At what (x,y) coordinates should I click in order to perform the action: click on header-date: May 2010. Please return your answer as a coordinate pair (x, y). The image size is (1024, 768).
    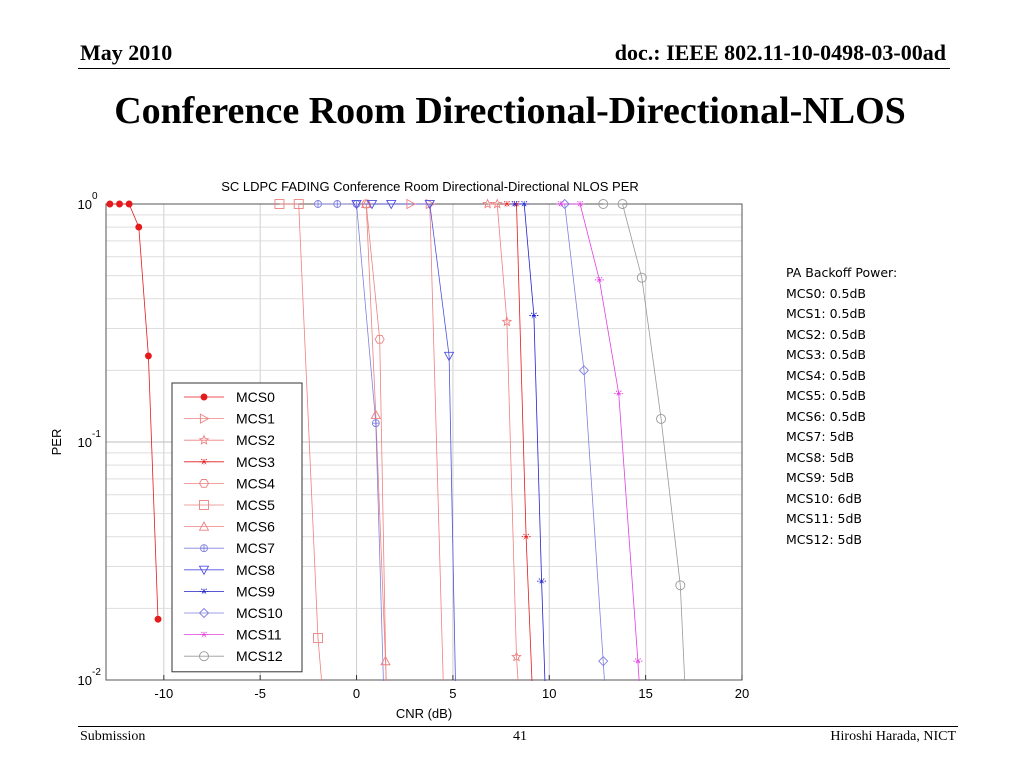
    Looking at the image, I should click on (126, 52).